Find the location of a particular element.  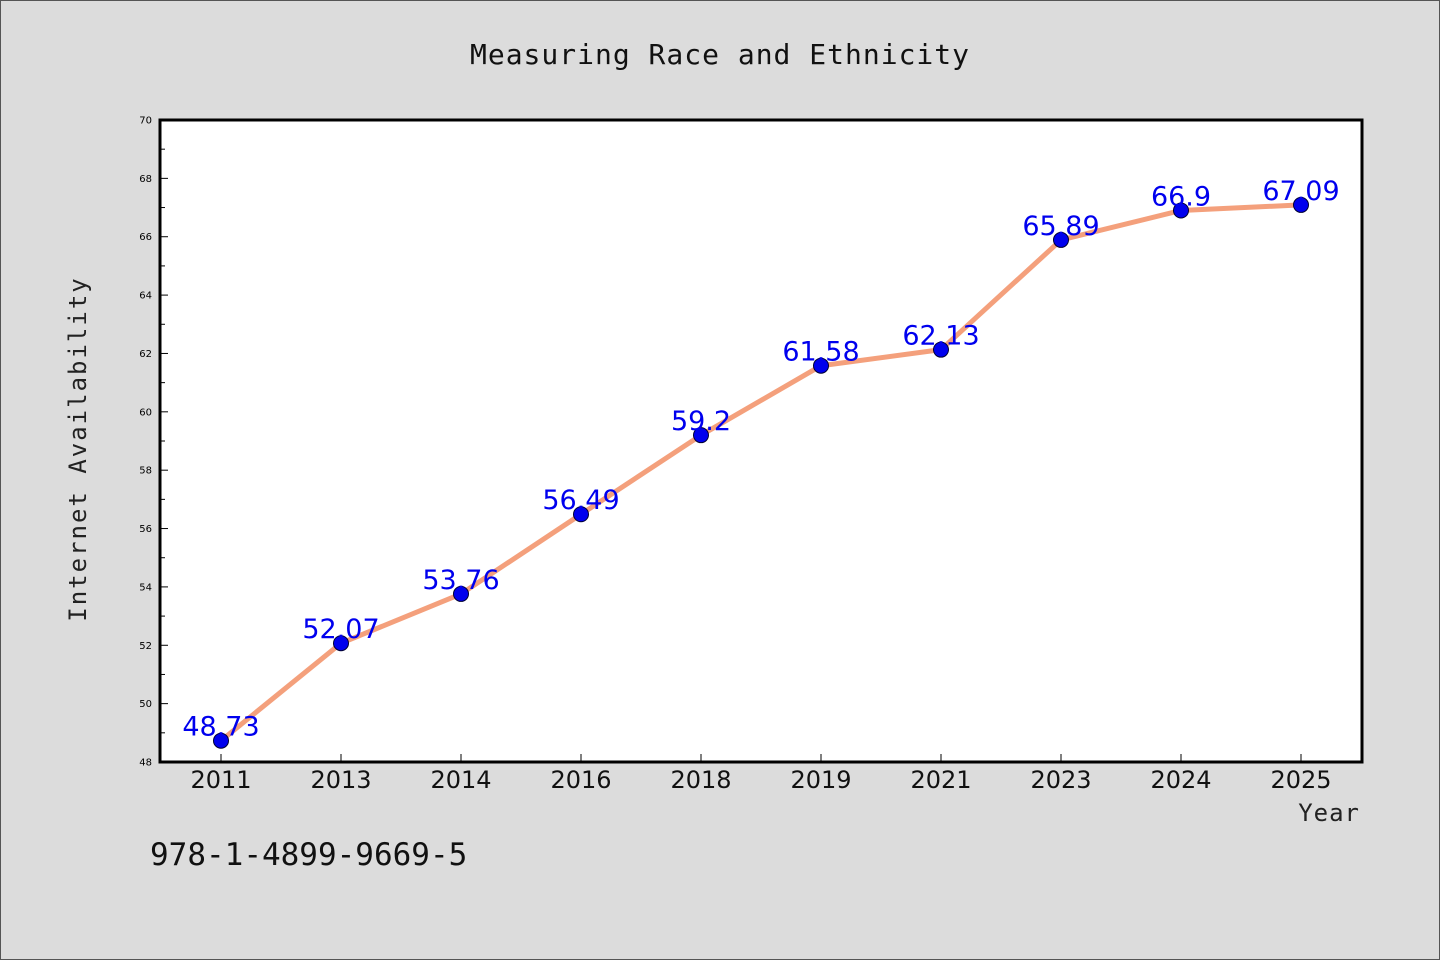

x-tick-label: 2021 is located at coordinates (940, 780).